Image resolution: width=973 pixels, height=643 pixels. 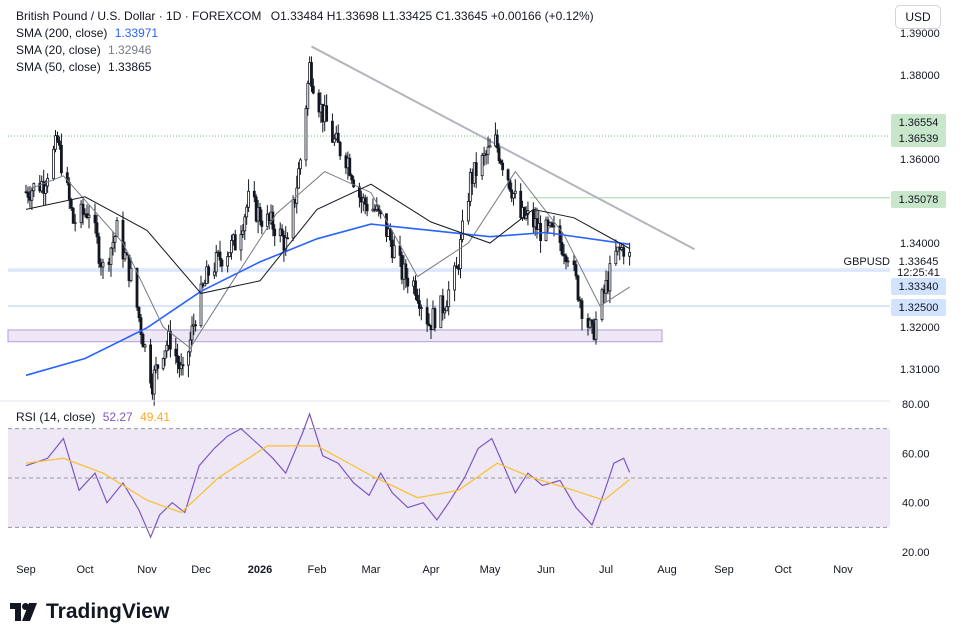 I want to click on time-tick-label: Apr, so click(x=430, y=570).